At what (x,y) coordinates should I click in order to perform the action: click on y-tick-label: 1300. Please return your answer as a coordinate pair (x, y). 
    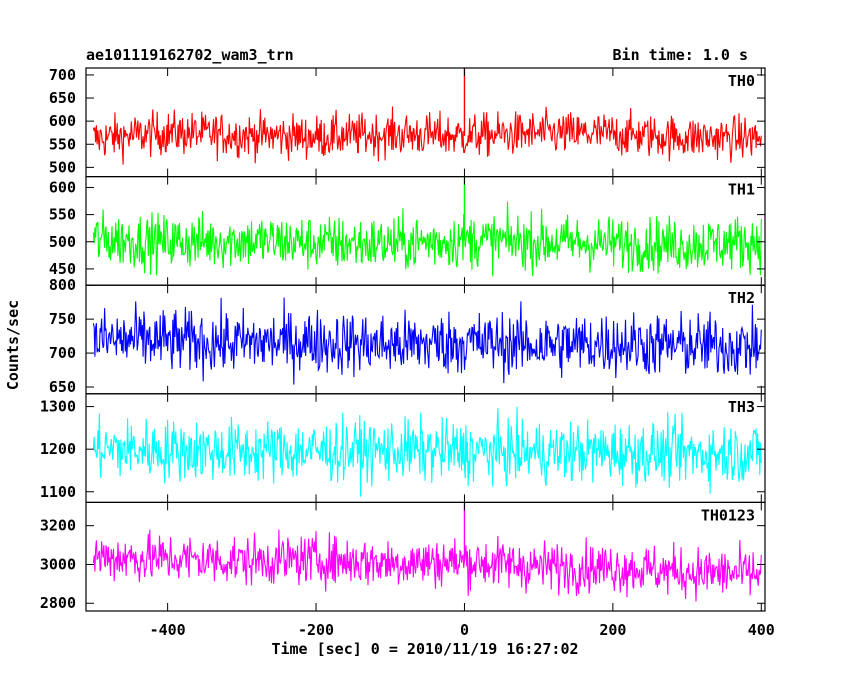
    Looking at the image, I should click on (58, 407).